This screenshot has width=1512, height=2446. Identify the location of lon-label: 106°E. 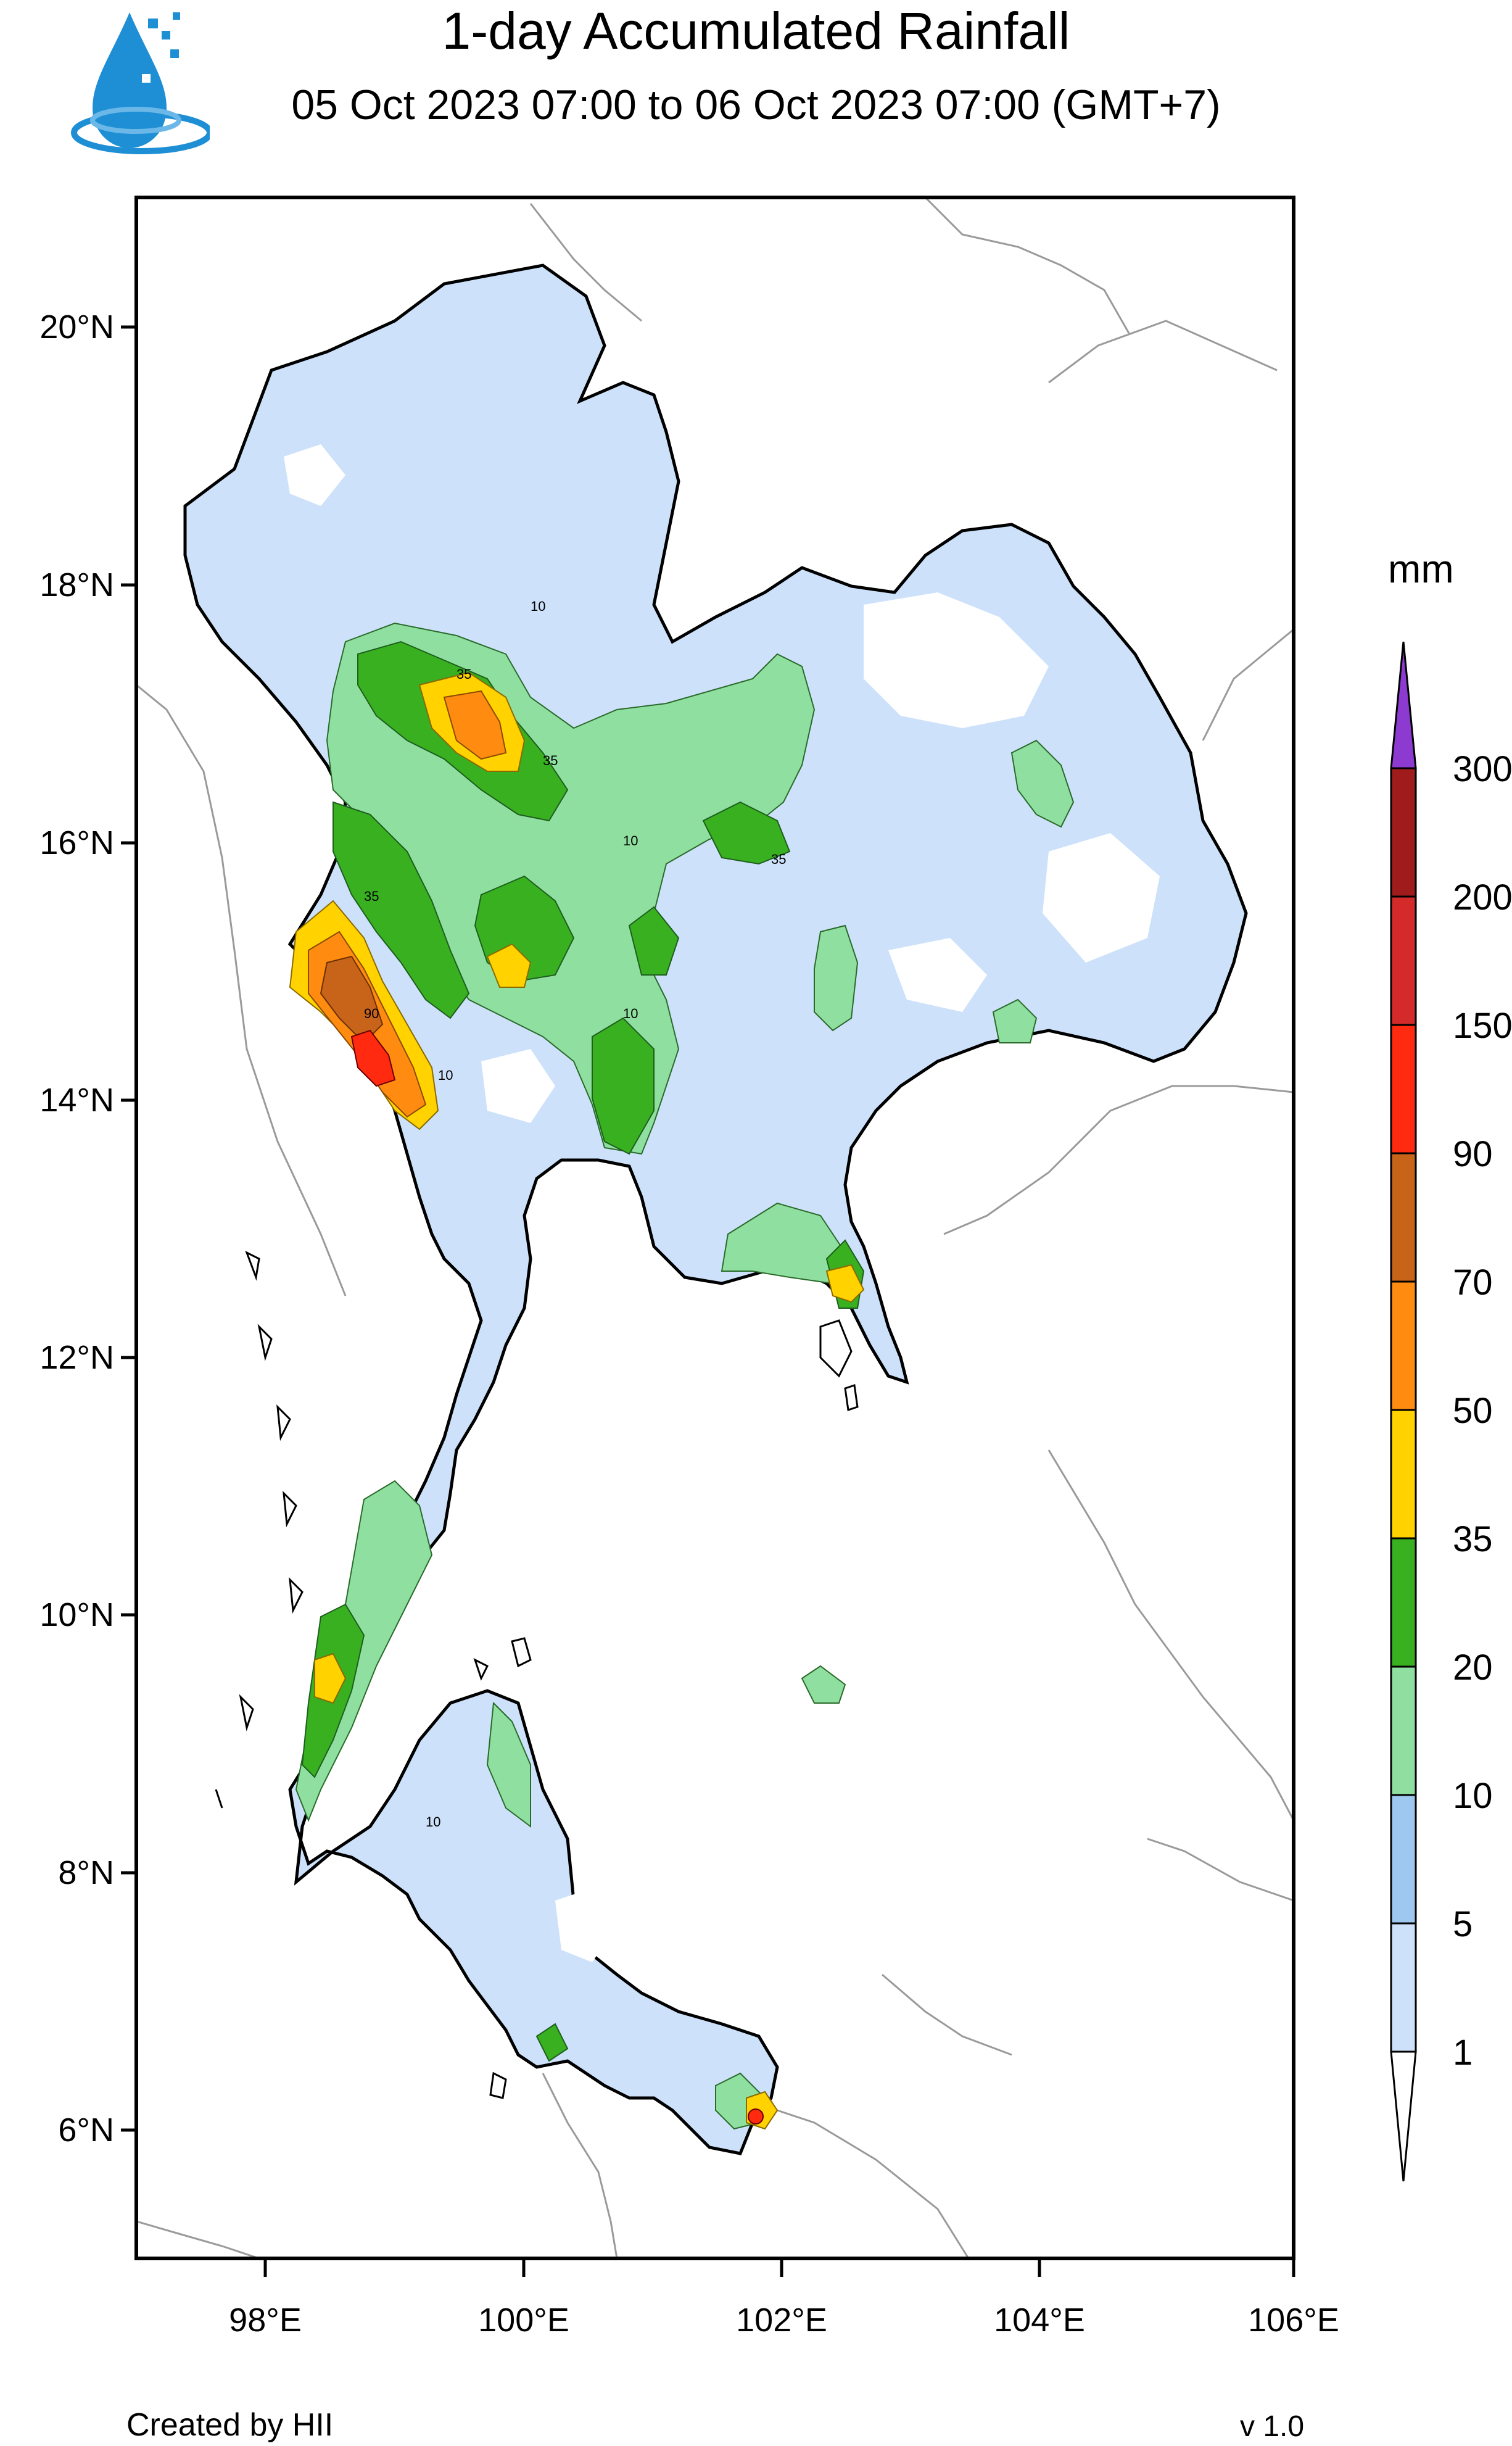
(1293, 2320).